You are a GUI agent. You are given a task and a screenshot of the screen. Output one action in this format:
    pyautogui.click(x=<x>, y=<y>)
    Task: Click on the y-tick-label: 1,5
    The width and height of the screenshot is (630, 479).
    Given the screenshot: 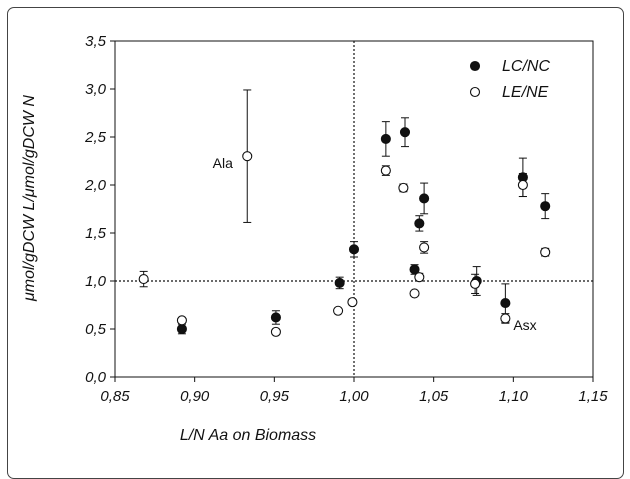 What is the action you would take?
    pyautogui.click(x=96, y=233)
    